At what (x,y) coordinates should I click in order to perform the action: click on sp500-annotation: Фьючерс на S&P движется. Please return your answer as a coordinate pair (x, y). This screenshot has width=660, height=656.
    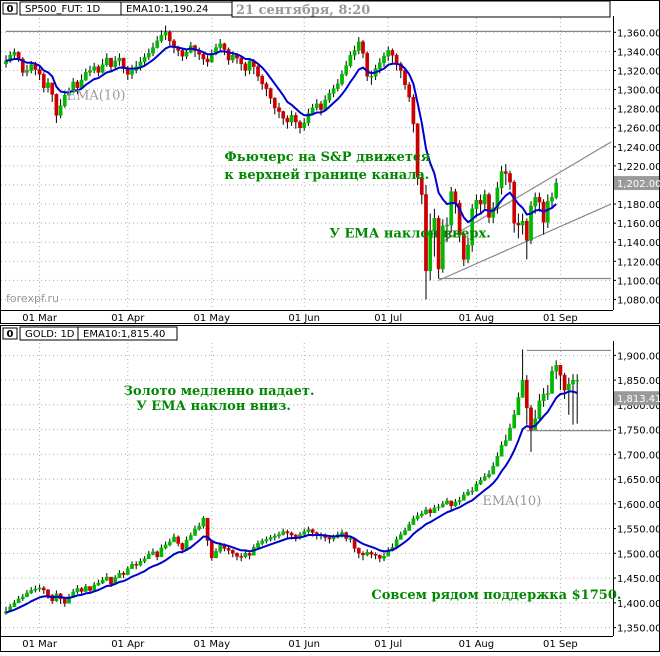
    Looking at the image, I should click on (327, 157).